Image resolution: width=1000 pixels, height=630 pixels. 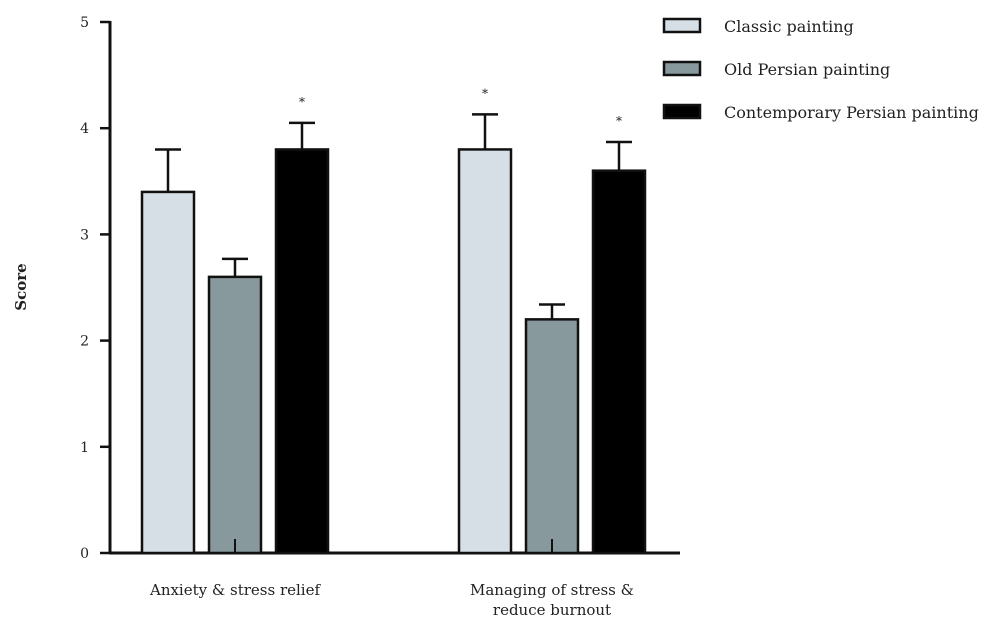 What do you see at coordinates (84, 23) in the screenshot?
I see `y-tick-label: 5` at bounding box center [84, 23].